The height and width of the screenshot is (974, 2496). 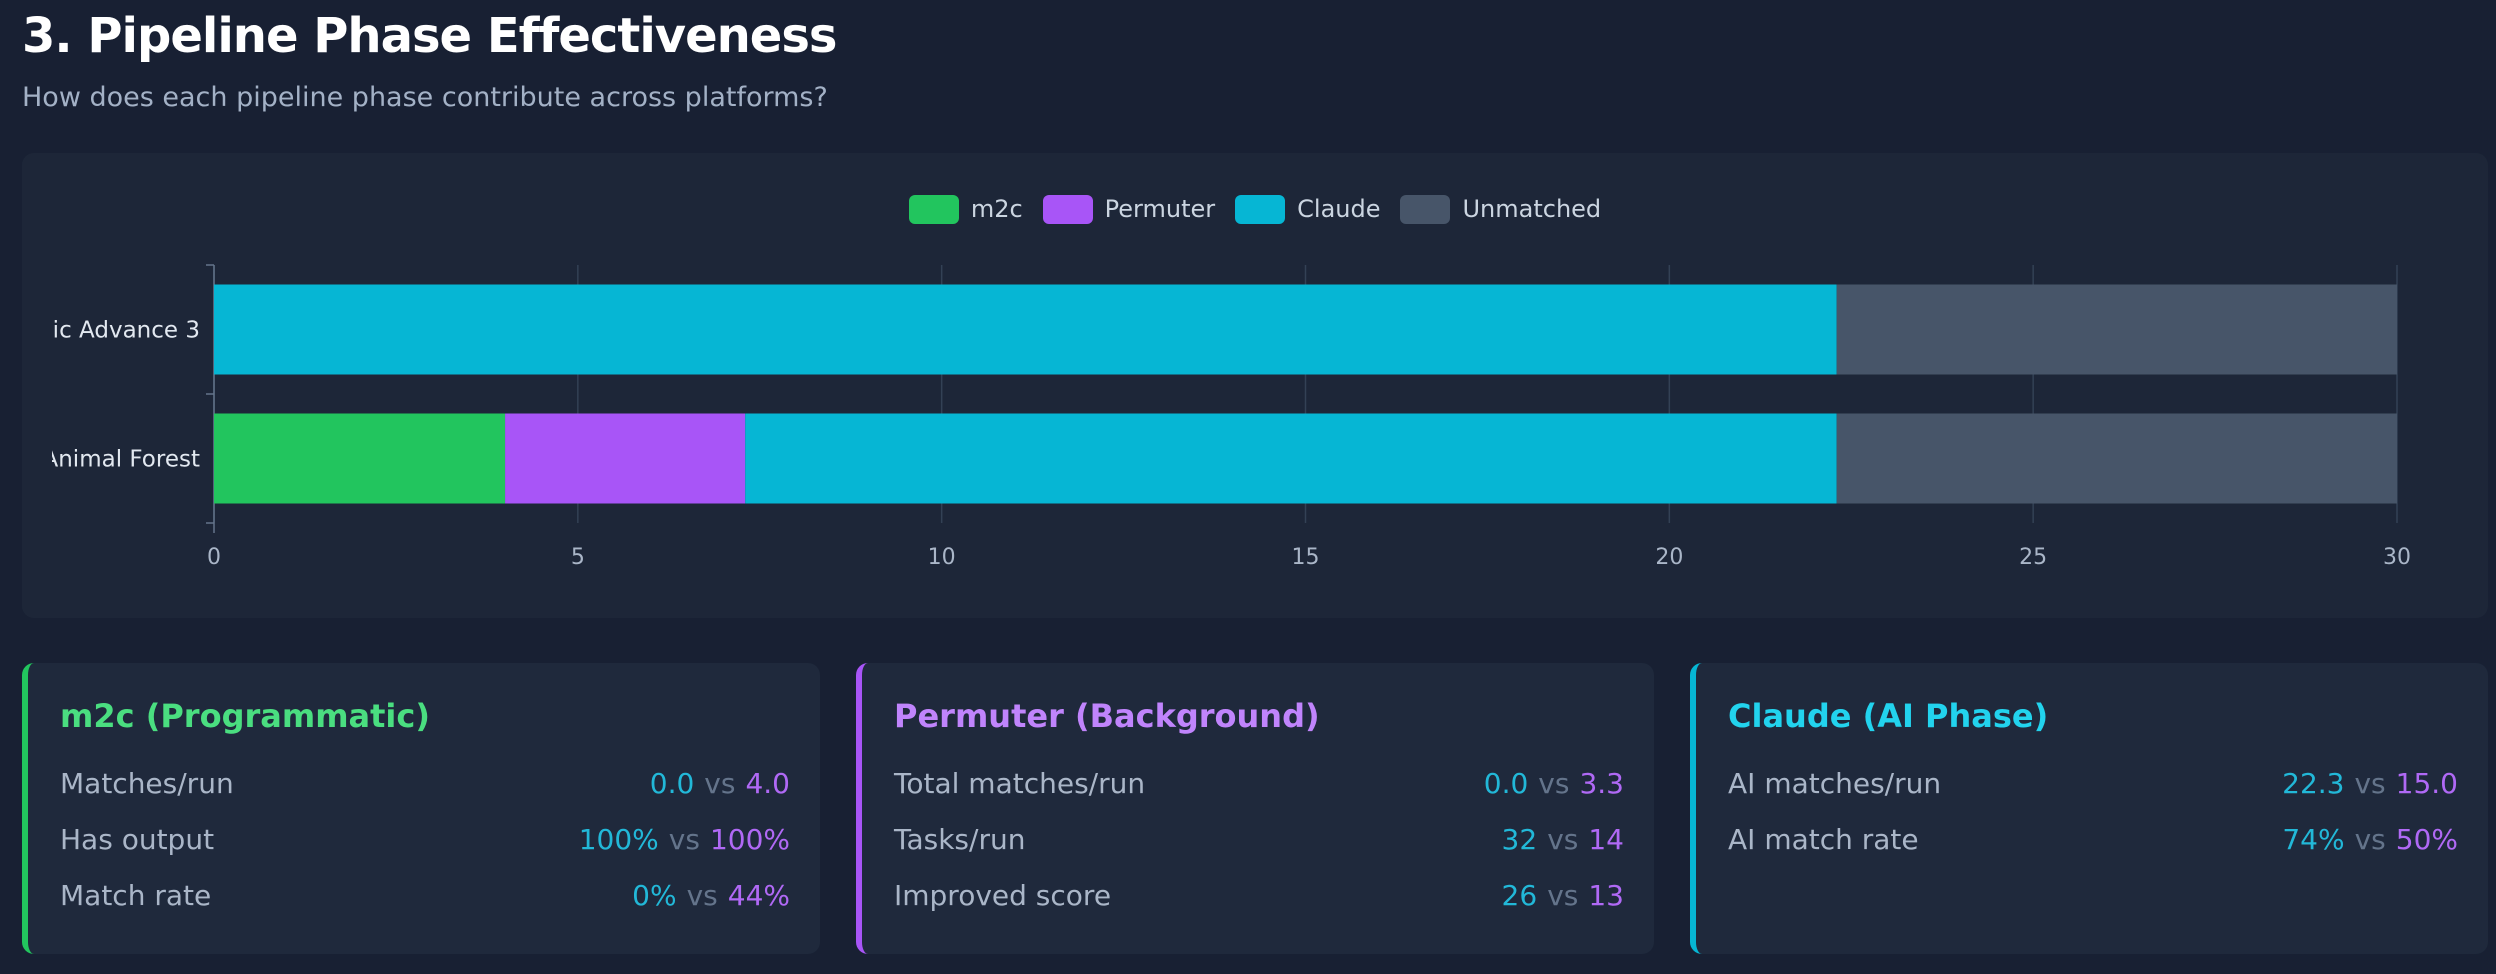 What do you see at coordinates (1519, 839) in the screenshot?
I see `value-a: 32` at bounding box center [1519, 839].